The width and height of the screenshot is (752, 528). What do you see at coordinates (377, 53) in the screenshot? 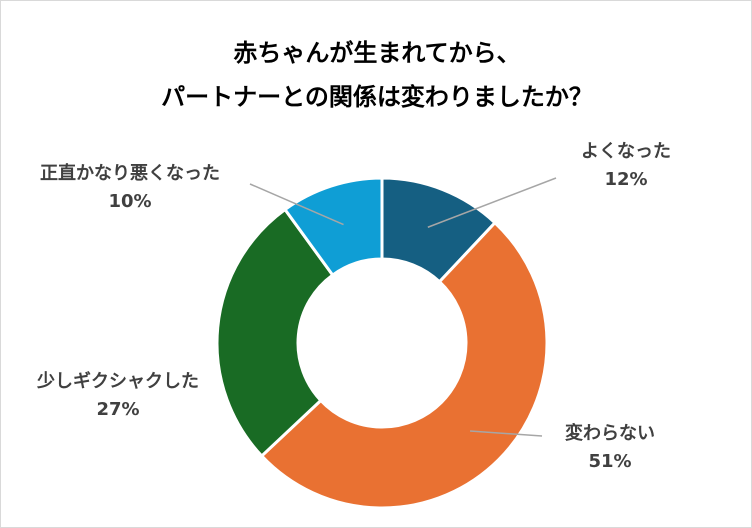
I see `chart-title-line-1: 赤ちゃんが生まれてから、` at bounding box center [377, 53].